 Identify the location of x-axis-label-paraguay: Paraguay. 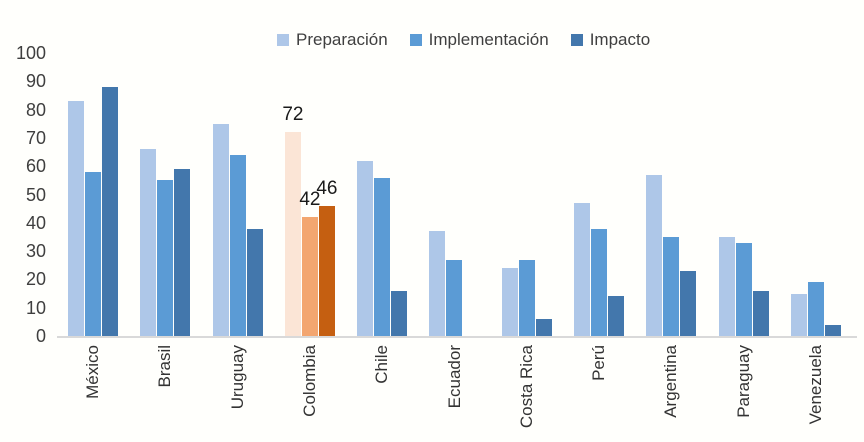
(743, 381).